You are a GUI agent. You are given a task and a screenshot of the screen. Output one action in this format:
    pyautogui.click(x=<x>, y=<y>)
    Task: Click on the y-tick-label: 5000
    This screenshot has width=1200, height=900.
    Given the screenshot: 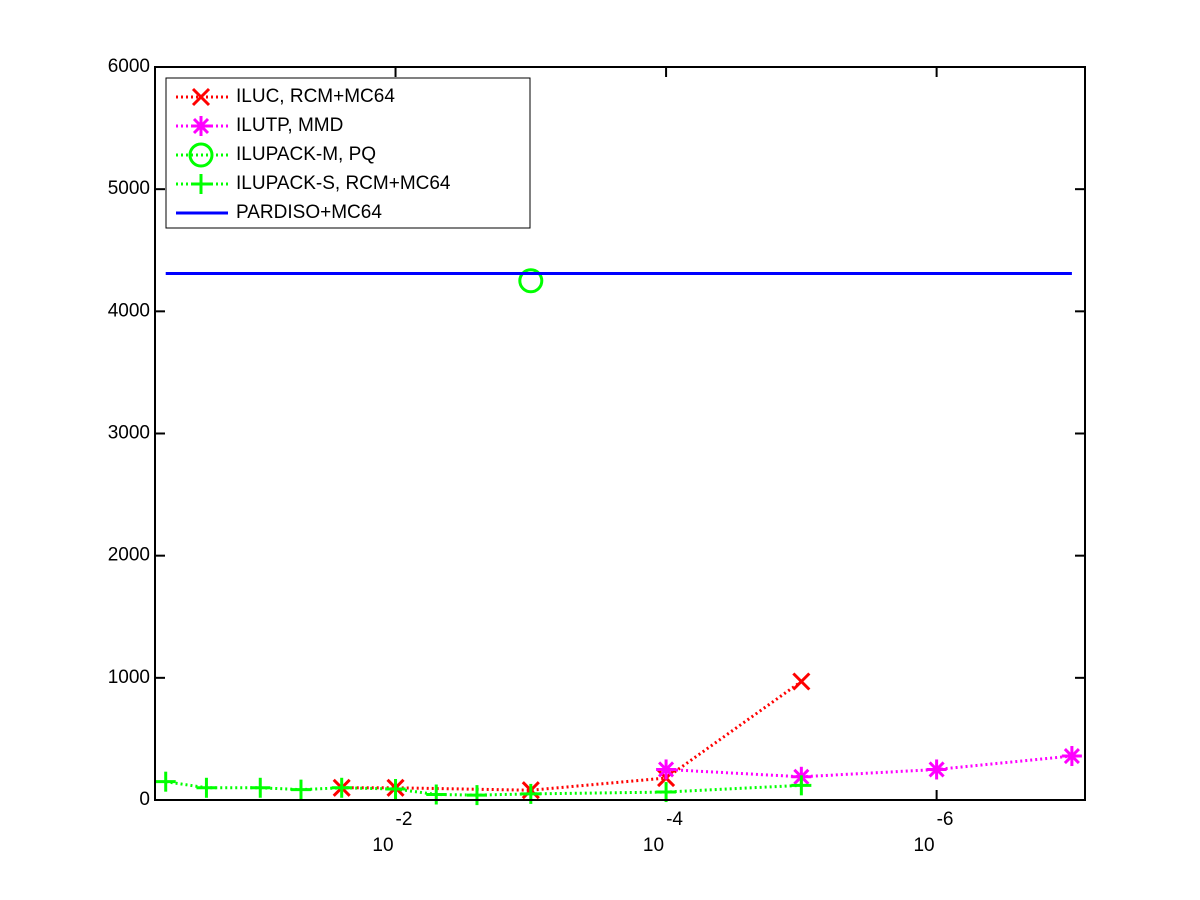 What is the action you would take?
    pyautogui.click(x=129, y=188)
    